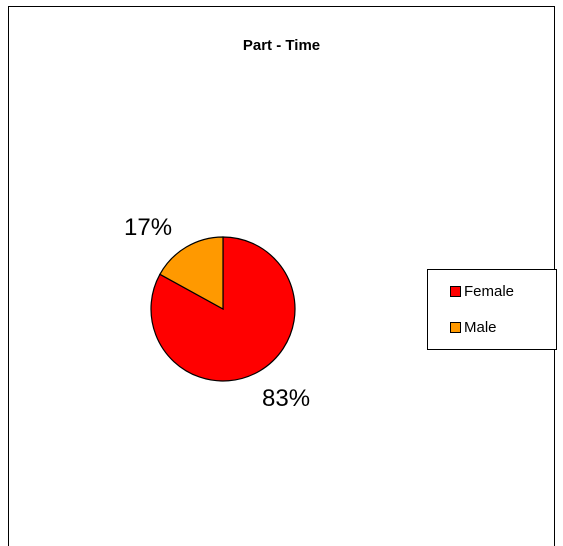 The width and height of the screenshot is (563, 546). What do you see at coordinates (492, 309) in the screenshot?
I see `legend: Female Male` at bounding box center [492, 309].